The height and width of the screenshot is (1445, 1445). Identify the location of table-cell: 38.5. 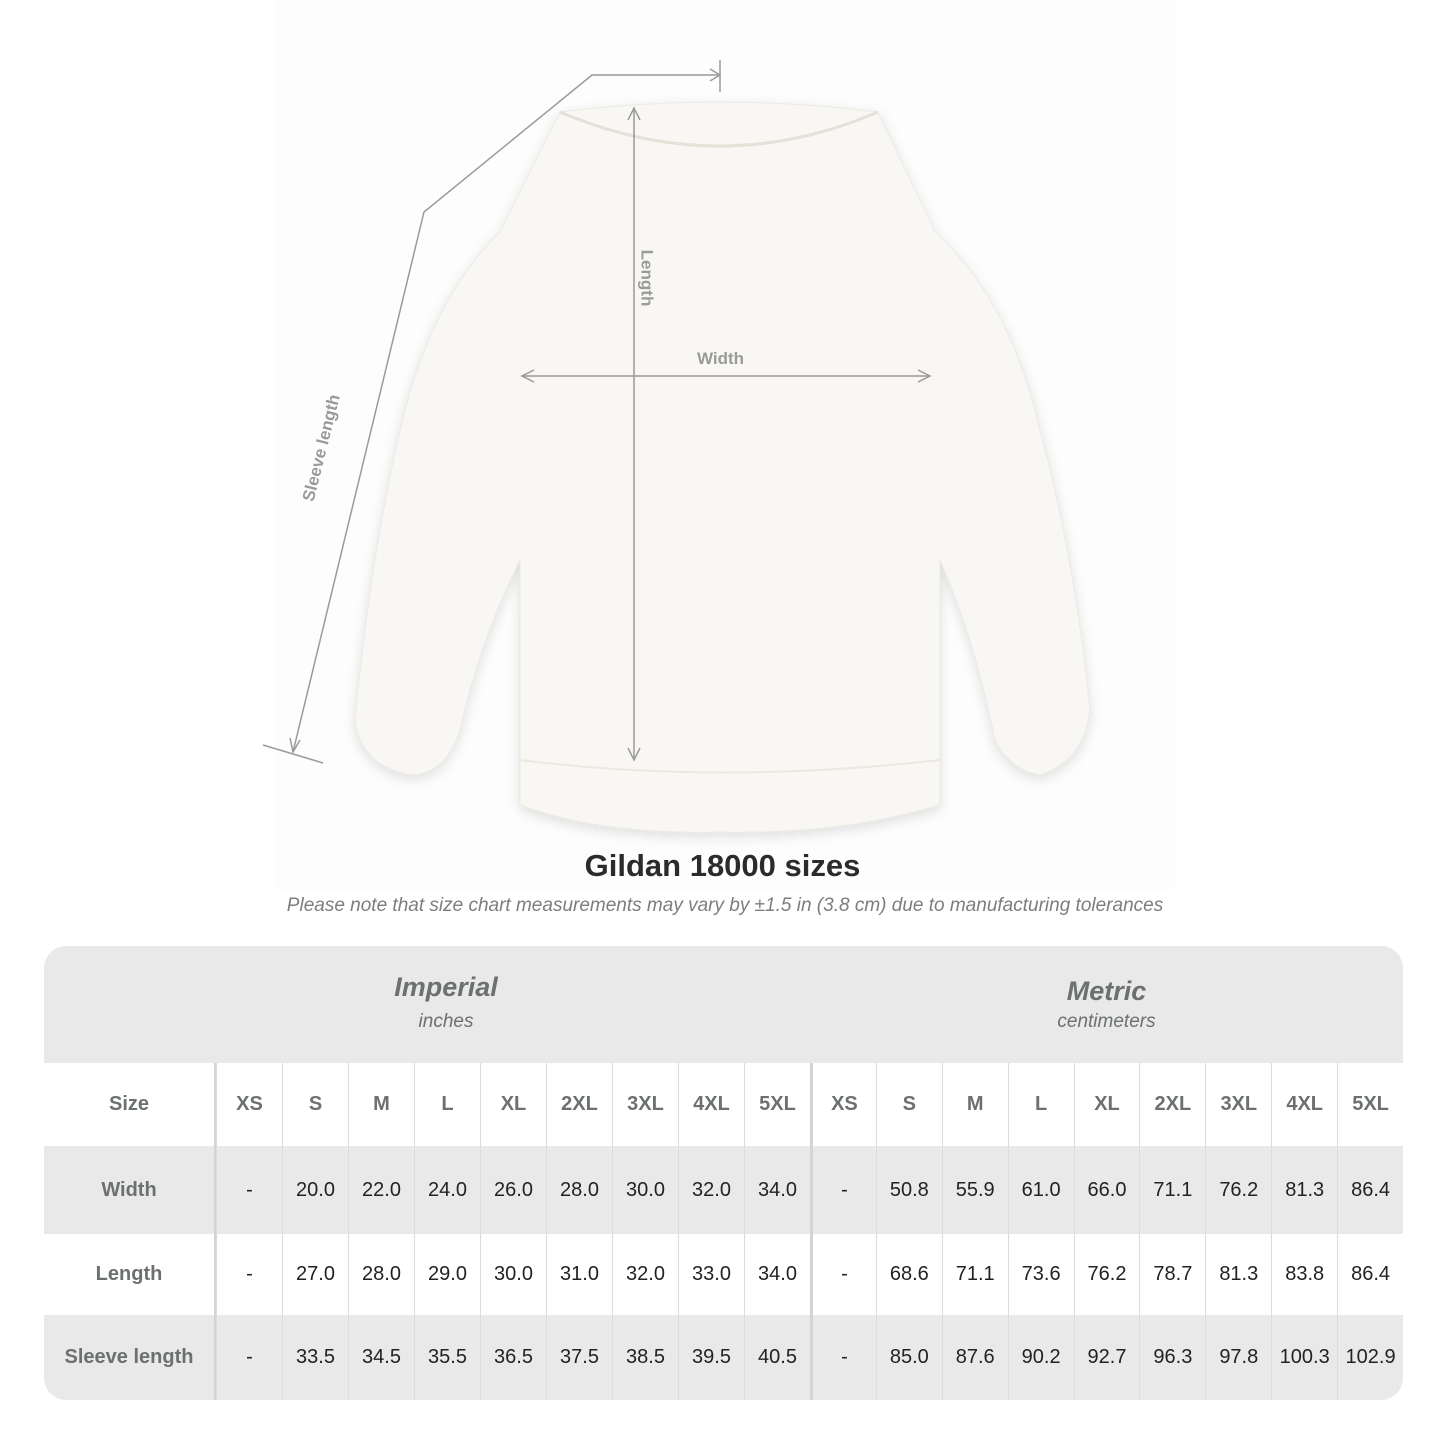
(645, 1357).